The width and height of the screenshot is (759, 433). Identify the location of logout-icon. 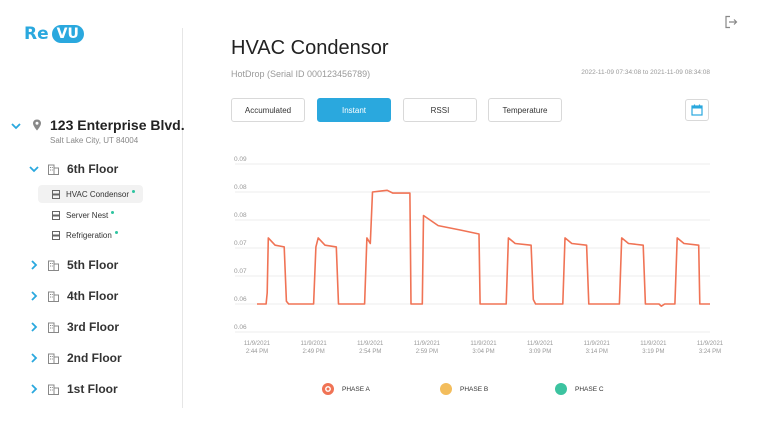
(731, 22).